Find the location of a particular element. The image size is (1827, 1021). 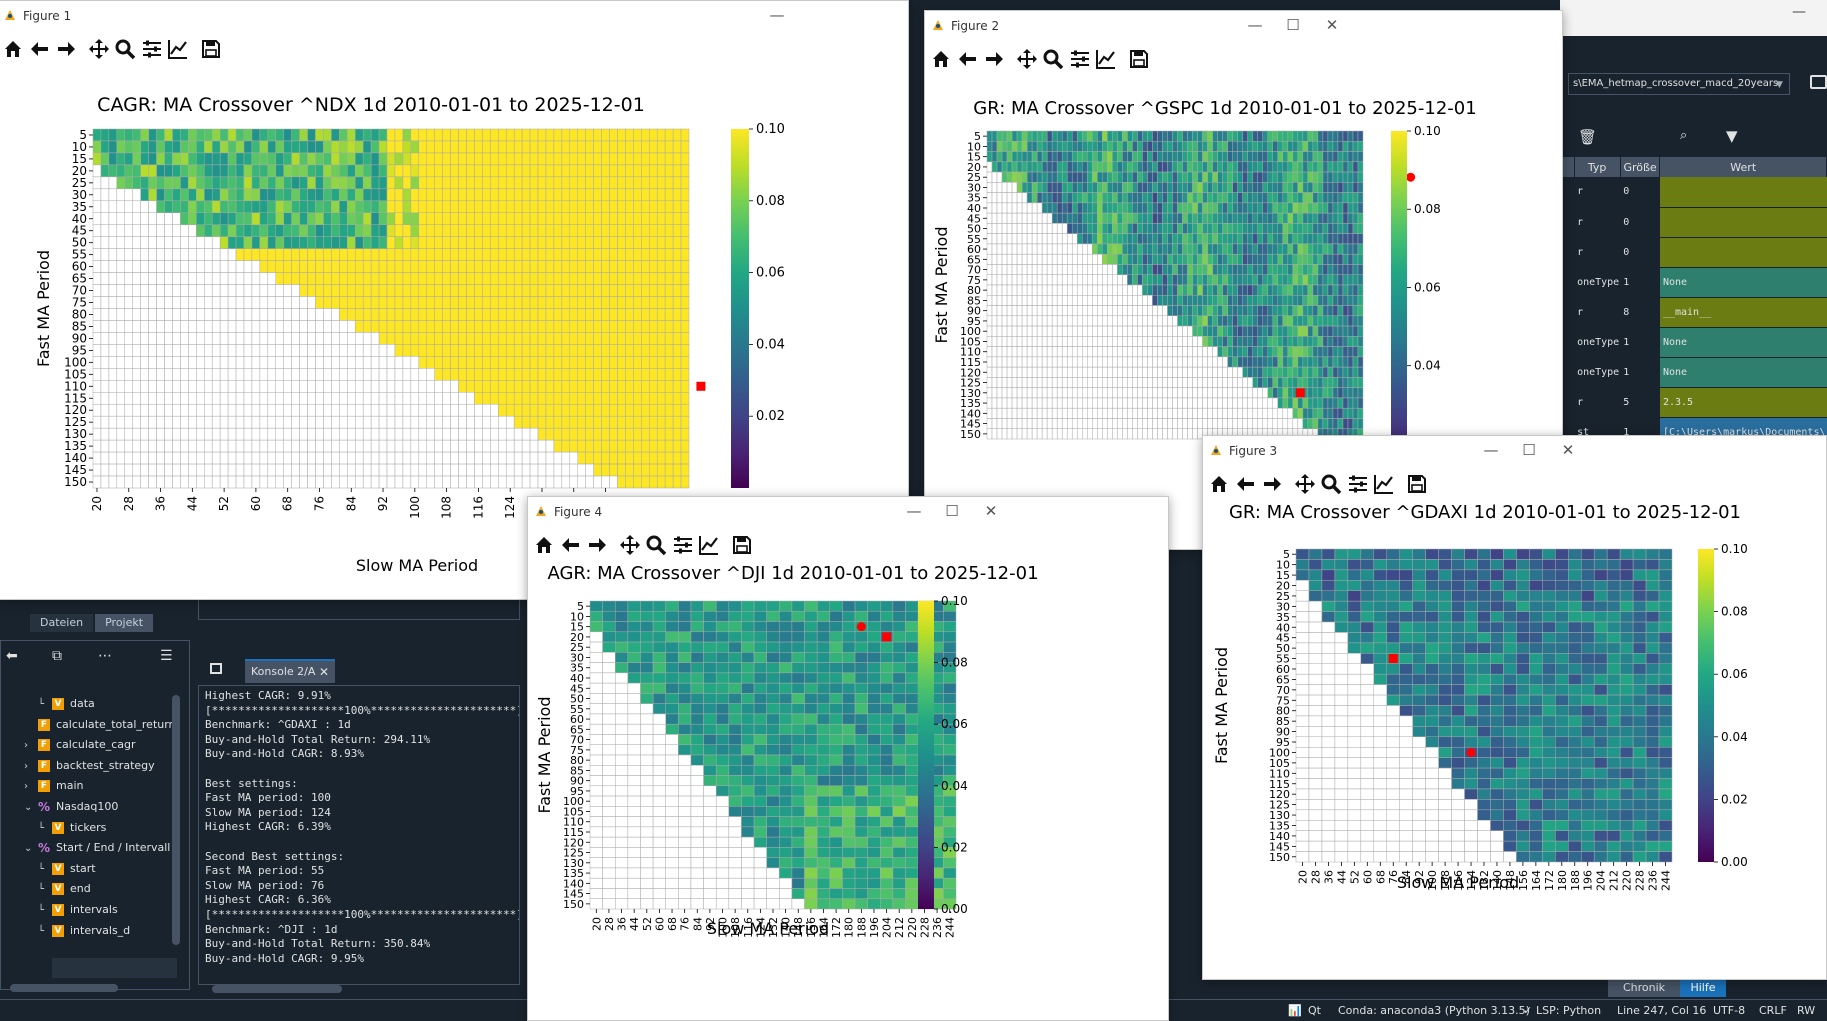

tab-console: Konsole 2/A ✕ is located at coordinates (290, 671).